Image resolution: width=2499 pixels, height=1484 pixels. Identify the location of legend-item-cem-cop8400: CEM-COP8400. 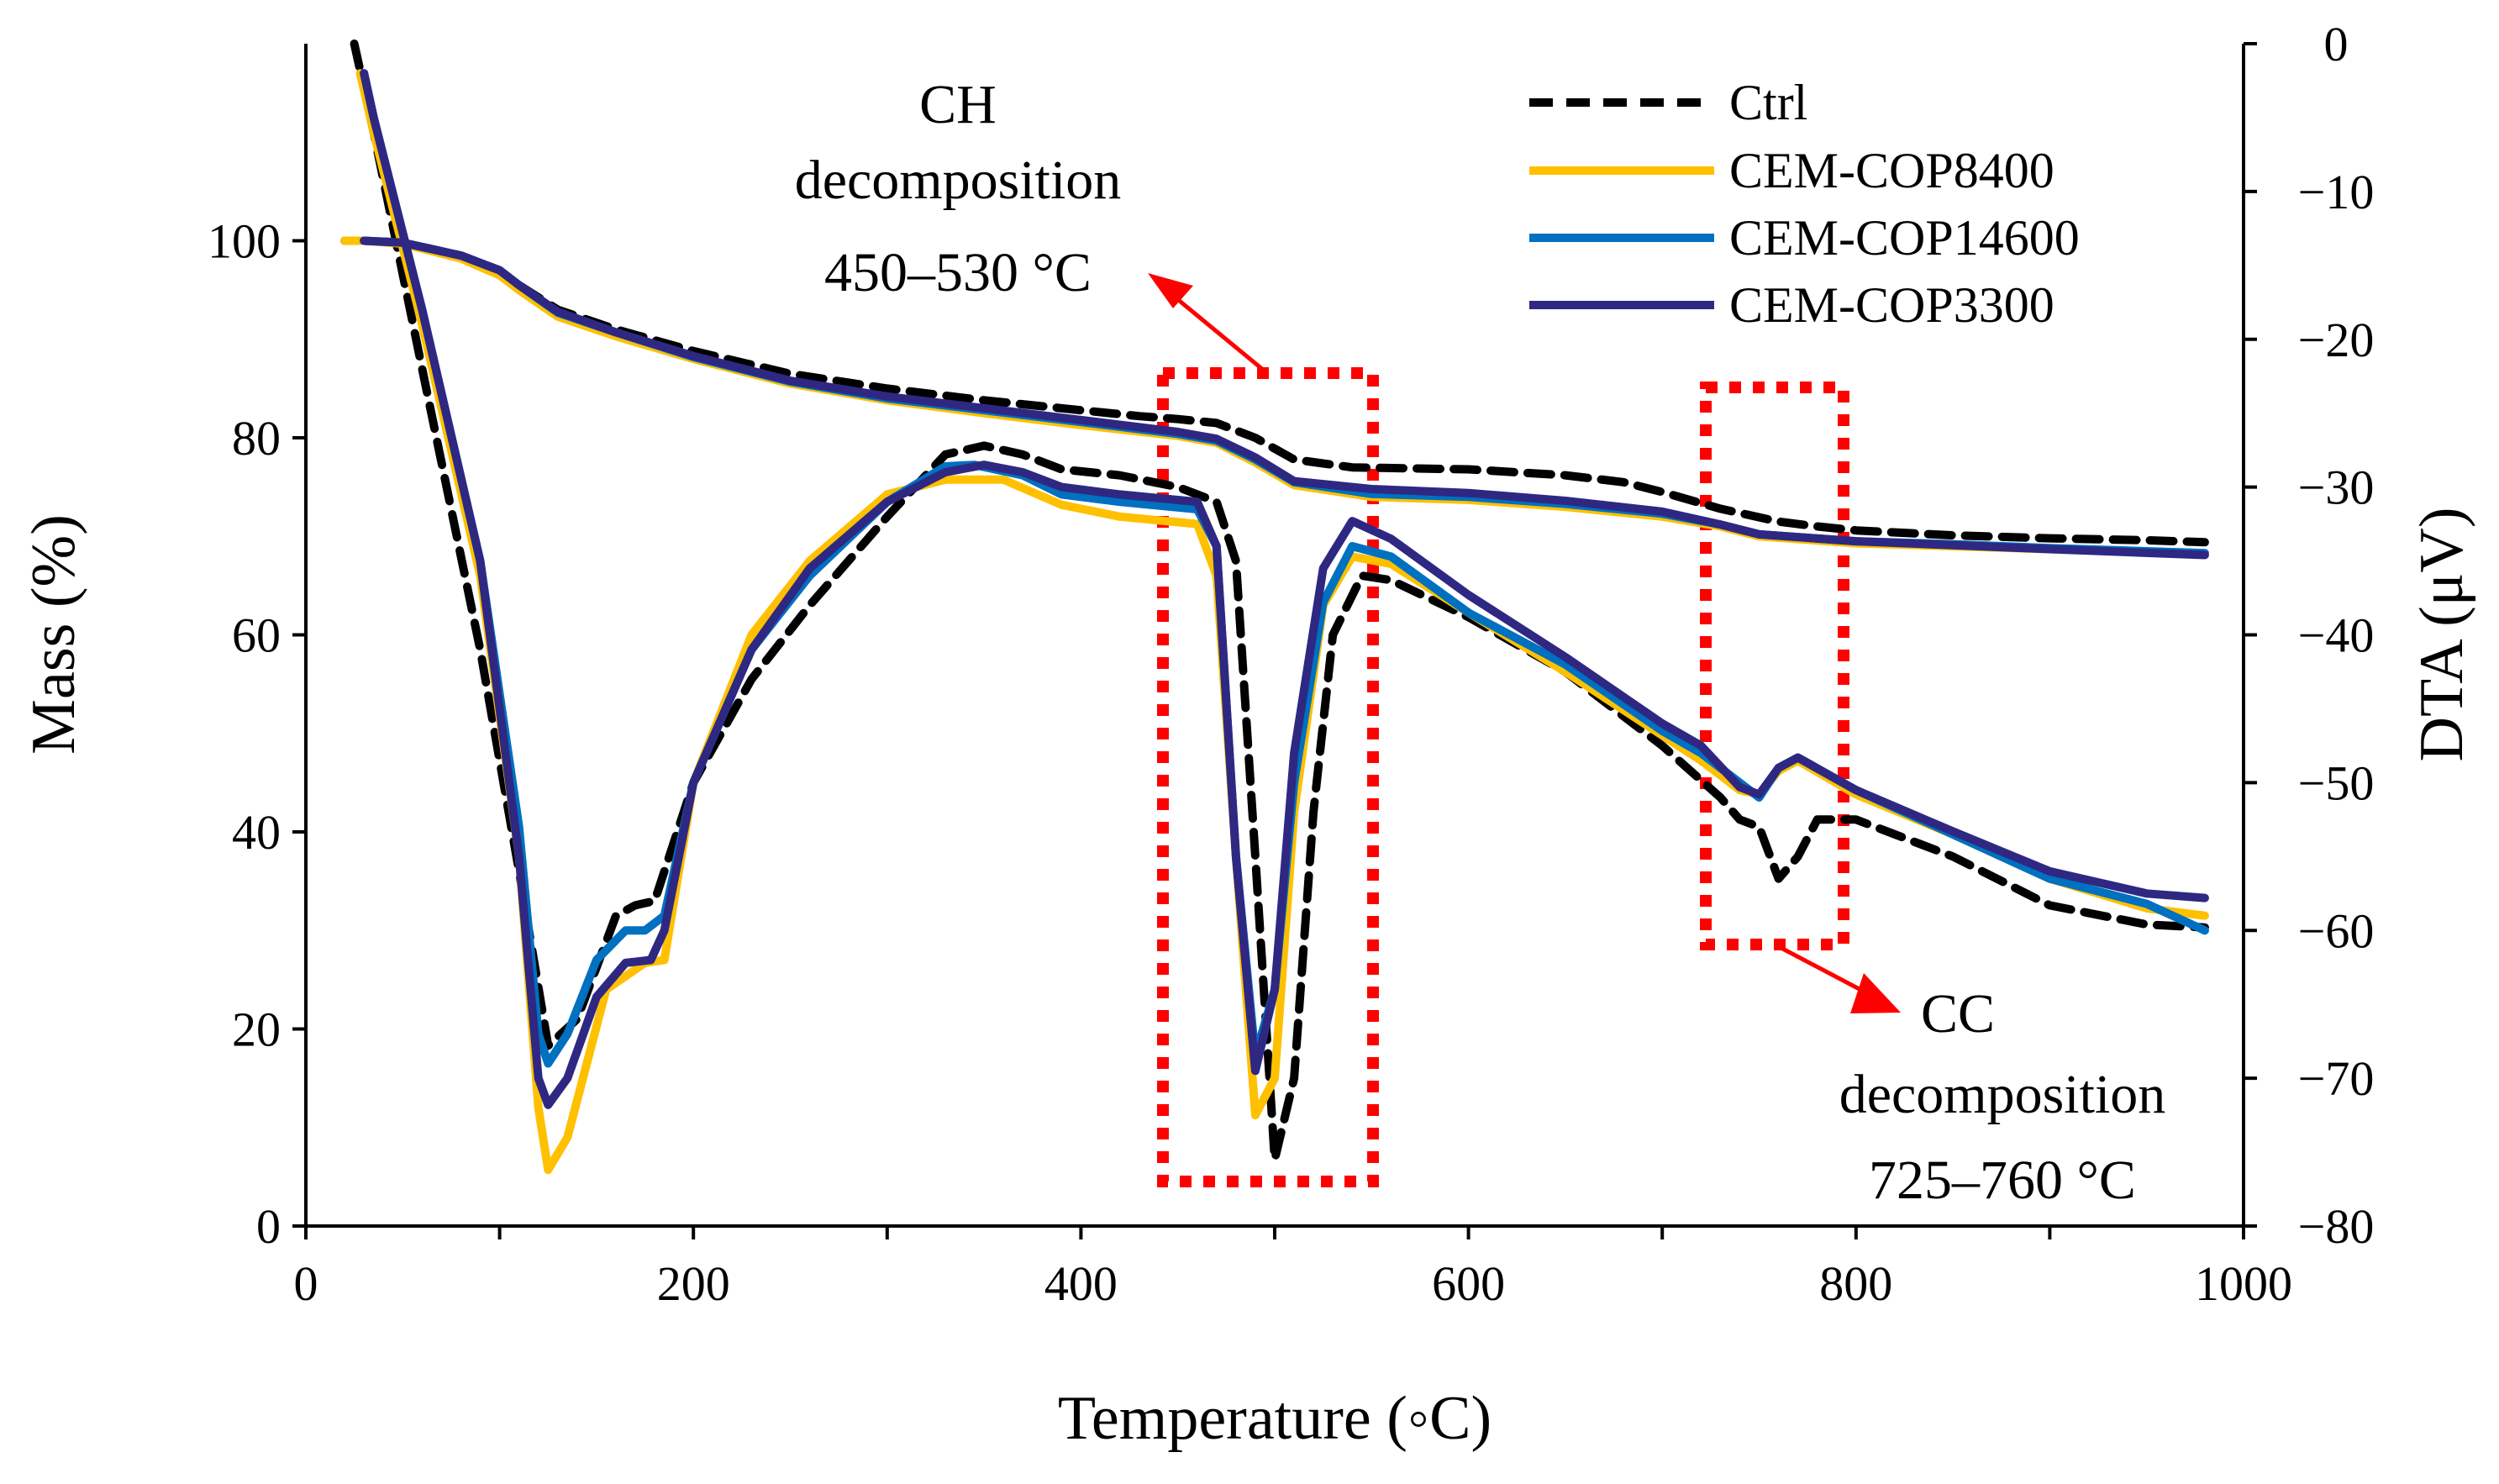
(1791, 171).